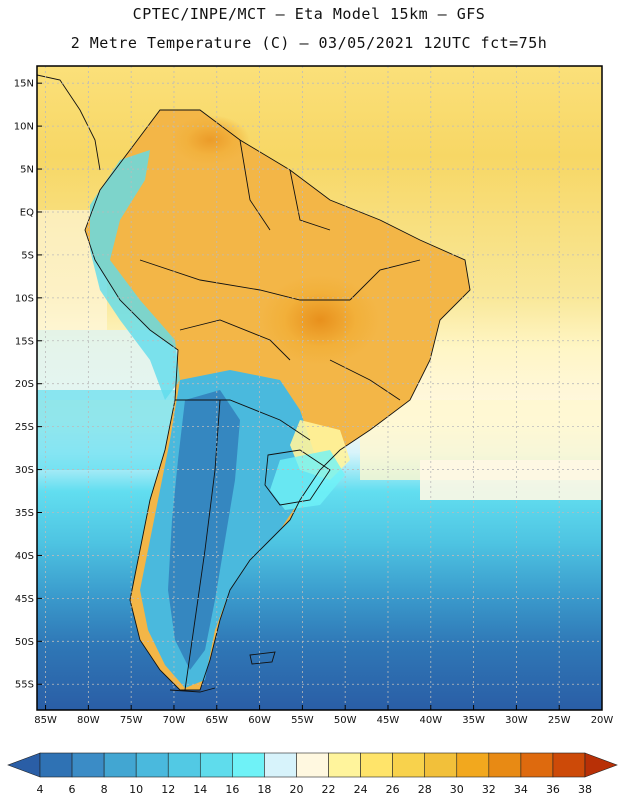 The width and height of the screenshot is (618, 800). Describe the element at coordinates (430, 720) in the screenshot. I see `lon-tick-label: 40W` at that location.